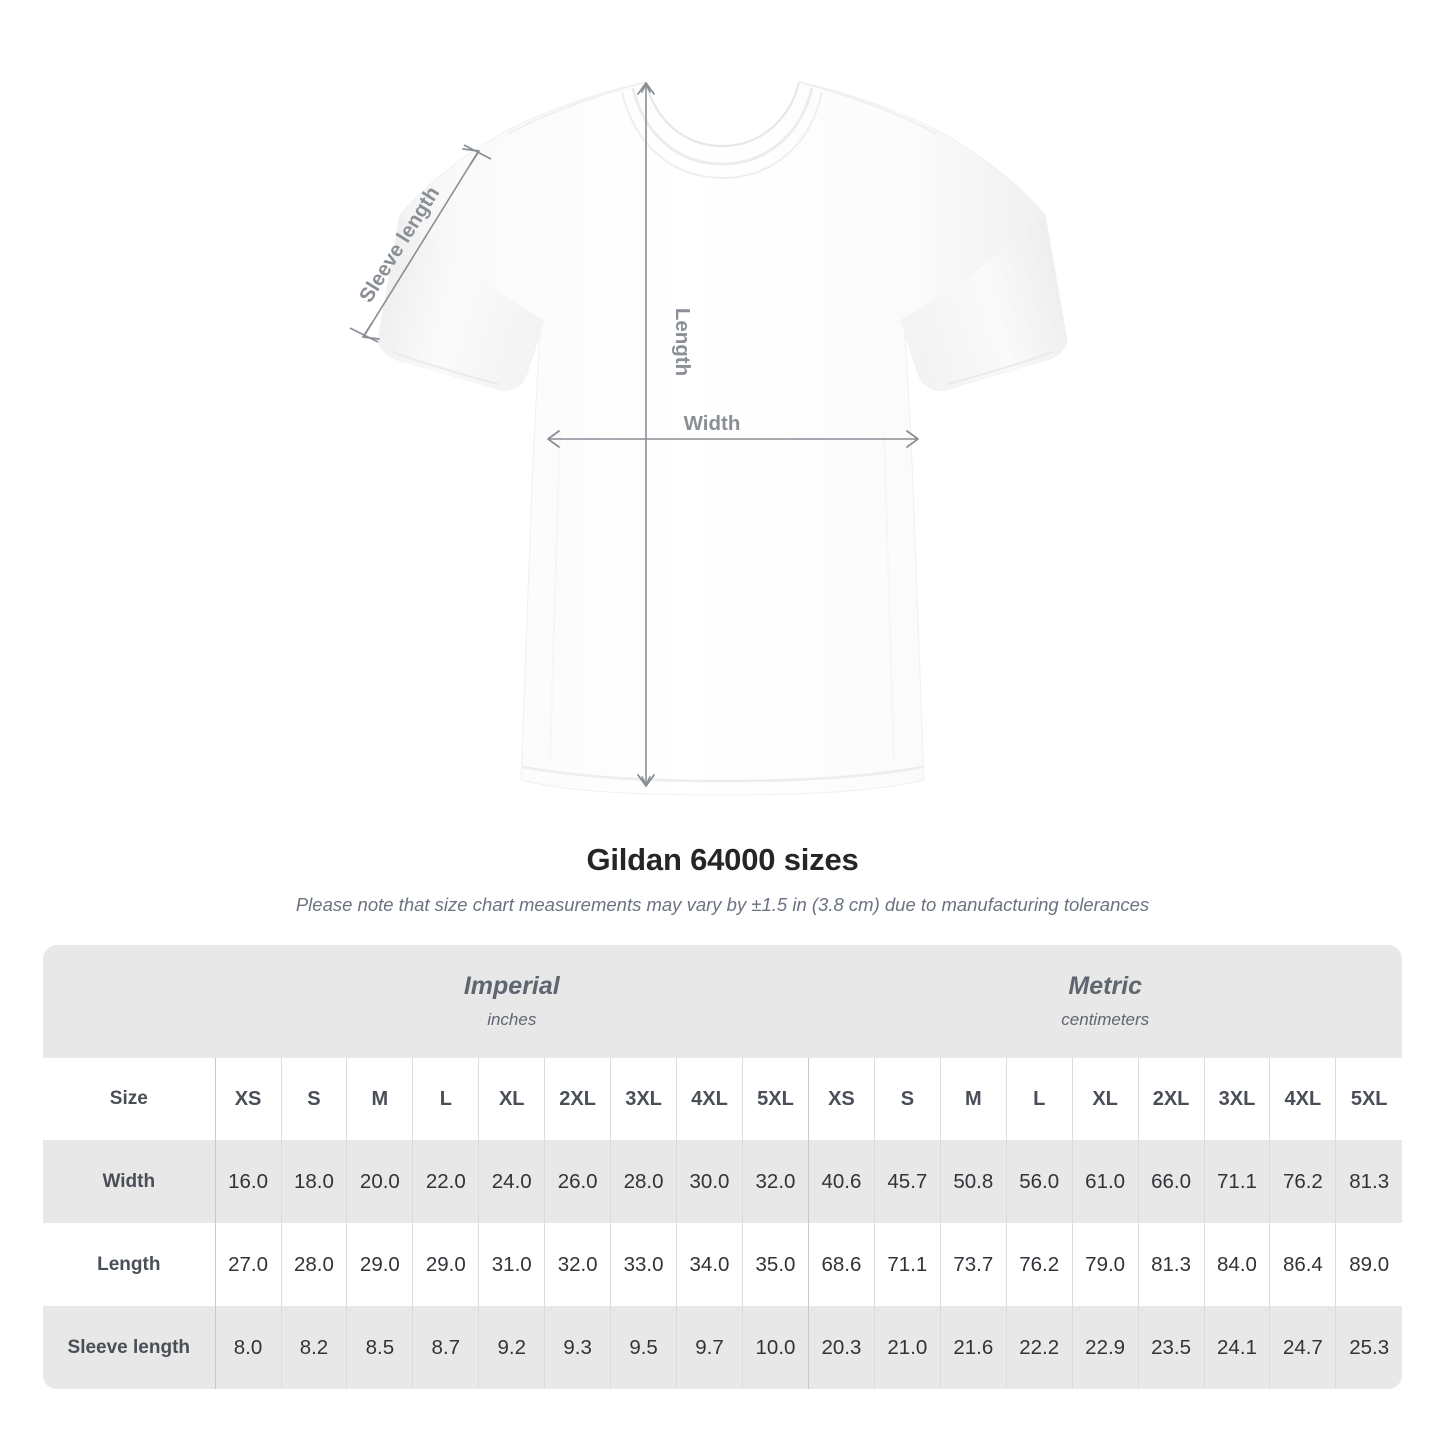  Describe the element at coordinates (841, 1099) in the screenshot. I see `column-header-metric-xs: XS` at that location.